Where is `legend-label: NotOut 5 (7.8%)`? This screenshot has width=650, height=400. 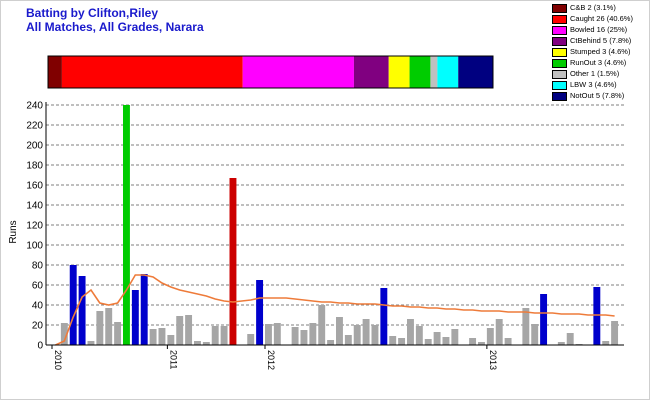 legend-label: NotOut 5 (7.8%) is located at coordinates (597, 95).